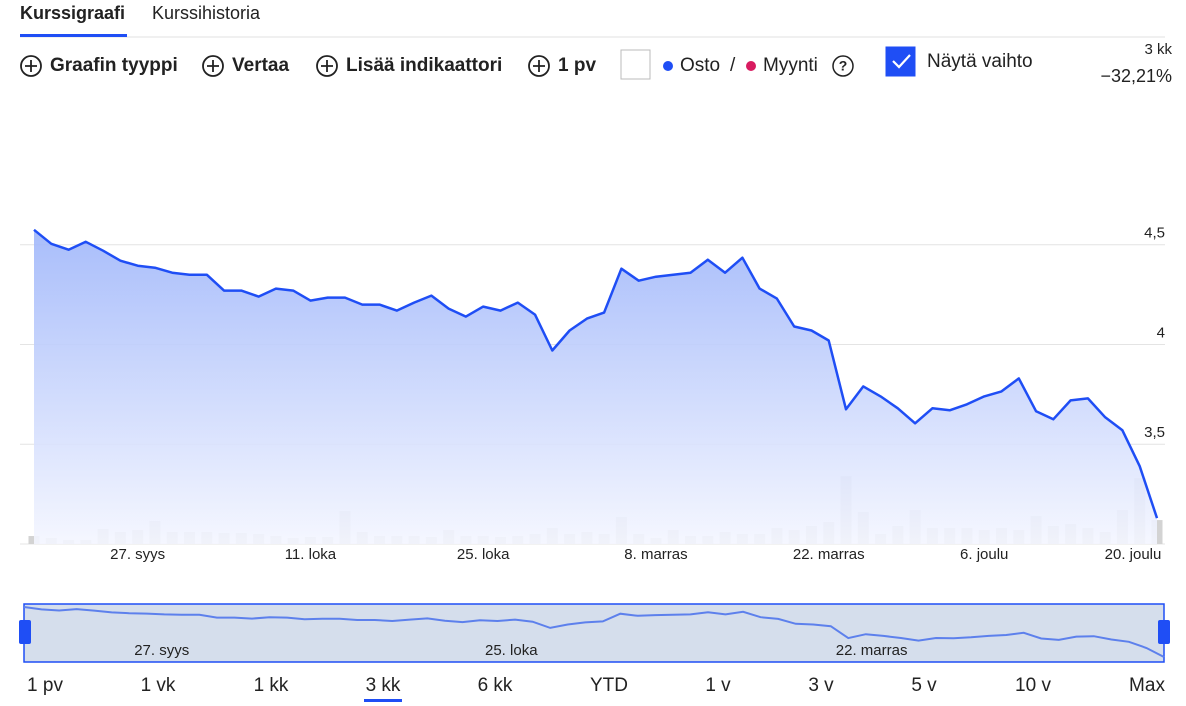 The height and width of the screenshot is (706, 1186). I want to click on x-tick-label: 22. marras, so click(829, 554).